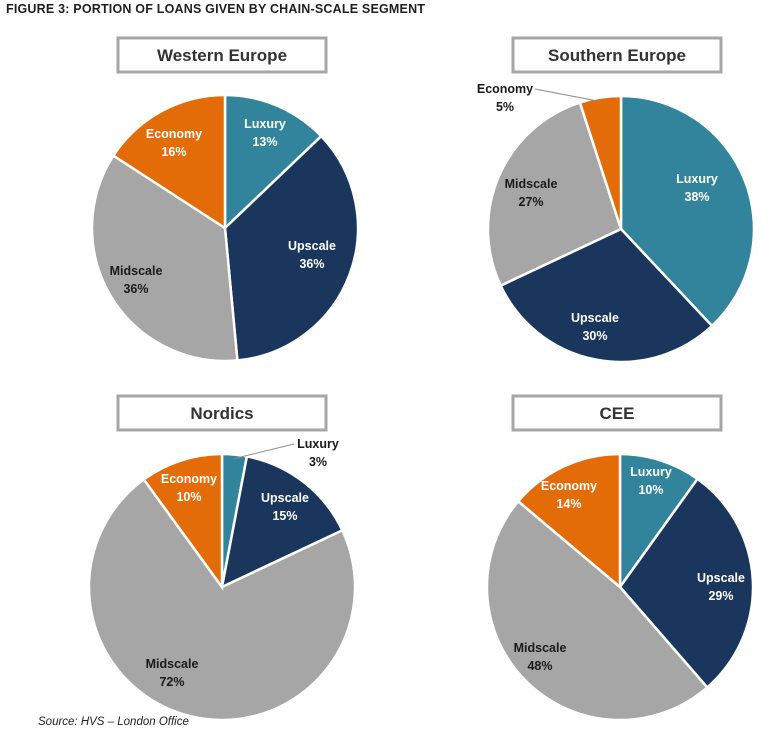  Describe the element at coordinates (568, 504) in the screenshot. I see `slice-value-label: 14%` at that location.